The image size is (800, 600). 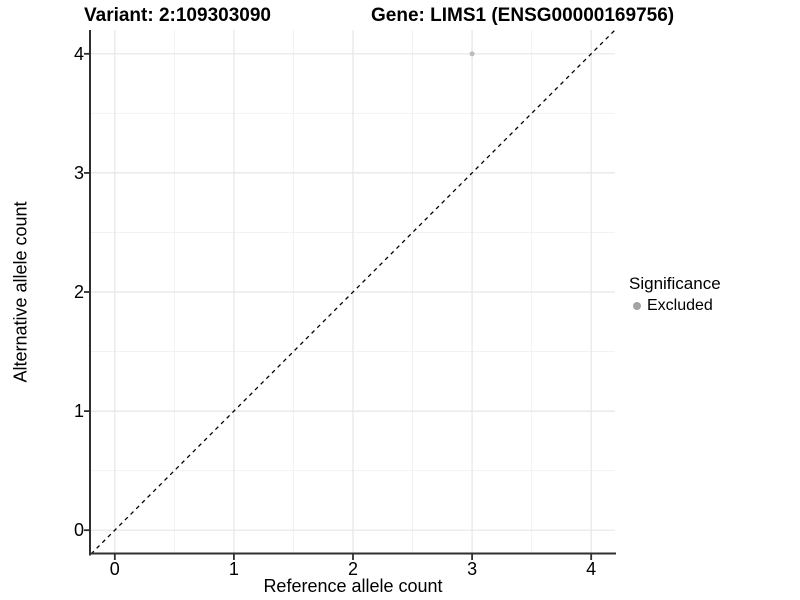 What do you see at coordinates (472, 54) in the screenshot?
I see `data-point` at bounding box center [472, 54].